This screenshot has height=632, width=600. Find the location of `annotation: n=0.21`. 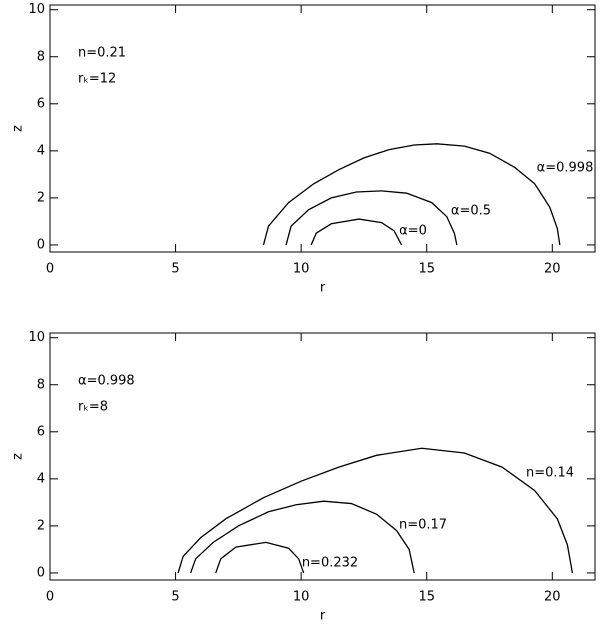

annotation: n=0.21 is located at coordinates (102, 53).